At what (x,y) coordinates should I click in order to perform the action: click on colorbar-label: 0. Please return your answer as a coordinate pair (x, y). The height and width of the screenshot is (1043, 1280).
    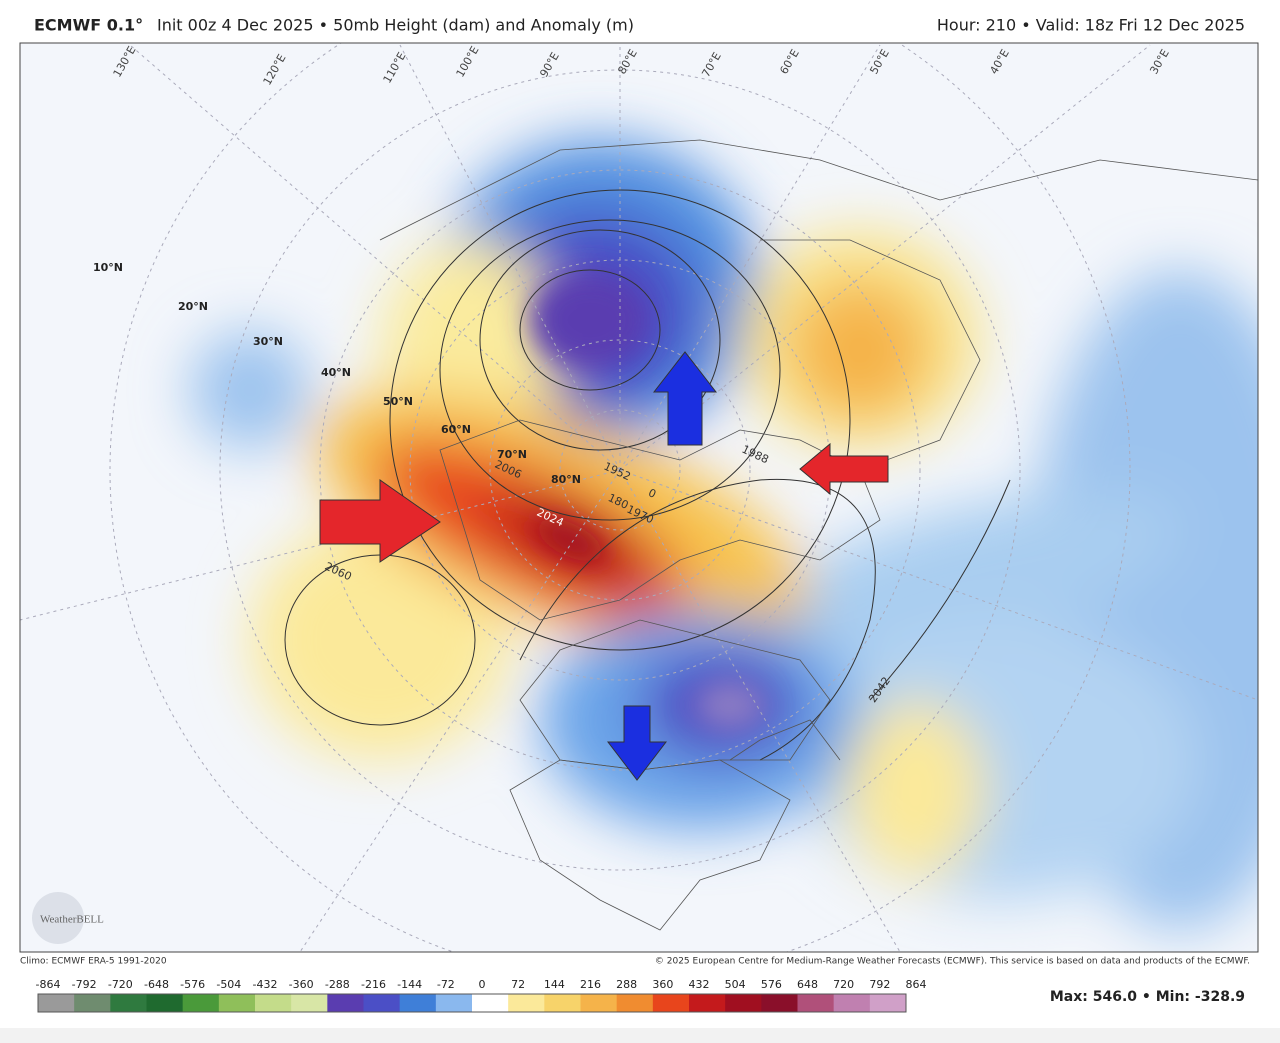
    Looking at the image, I should click on (482, 984).